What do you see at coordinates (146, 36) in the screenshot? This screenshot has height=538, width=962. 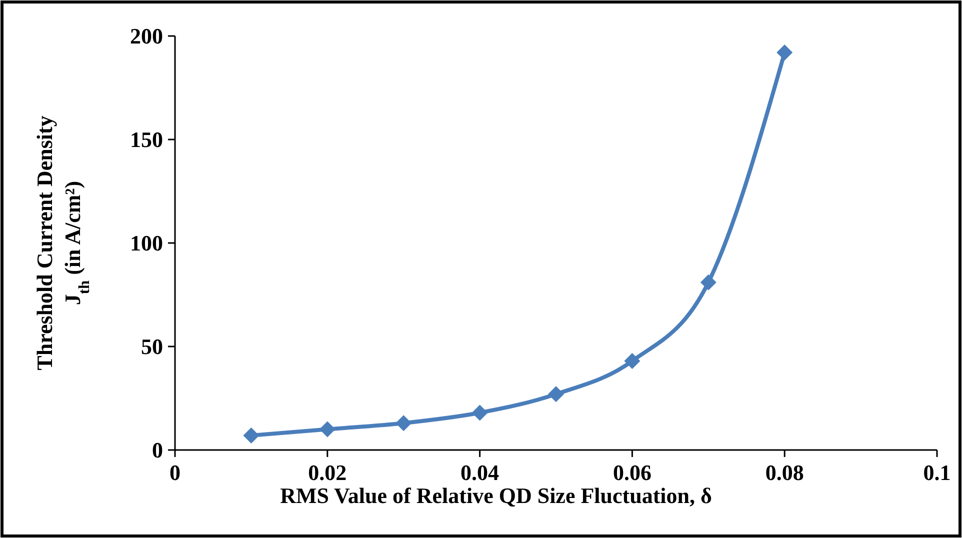 I see `y-tick-label: 200` at bounding box center [146, 36].